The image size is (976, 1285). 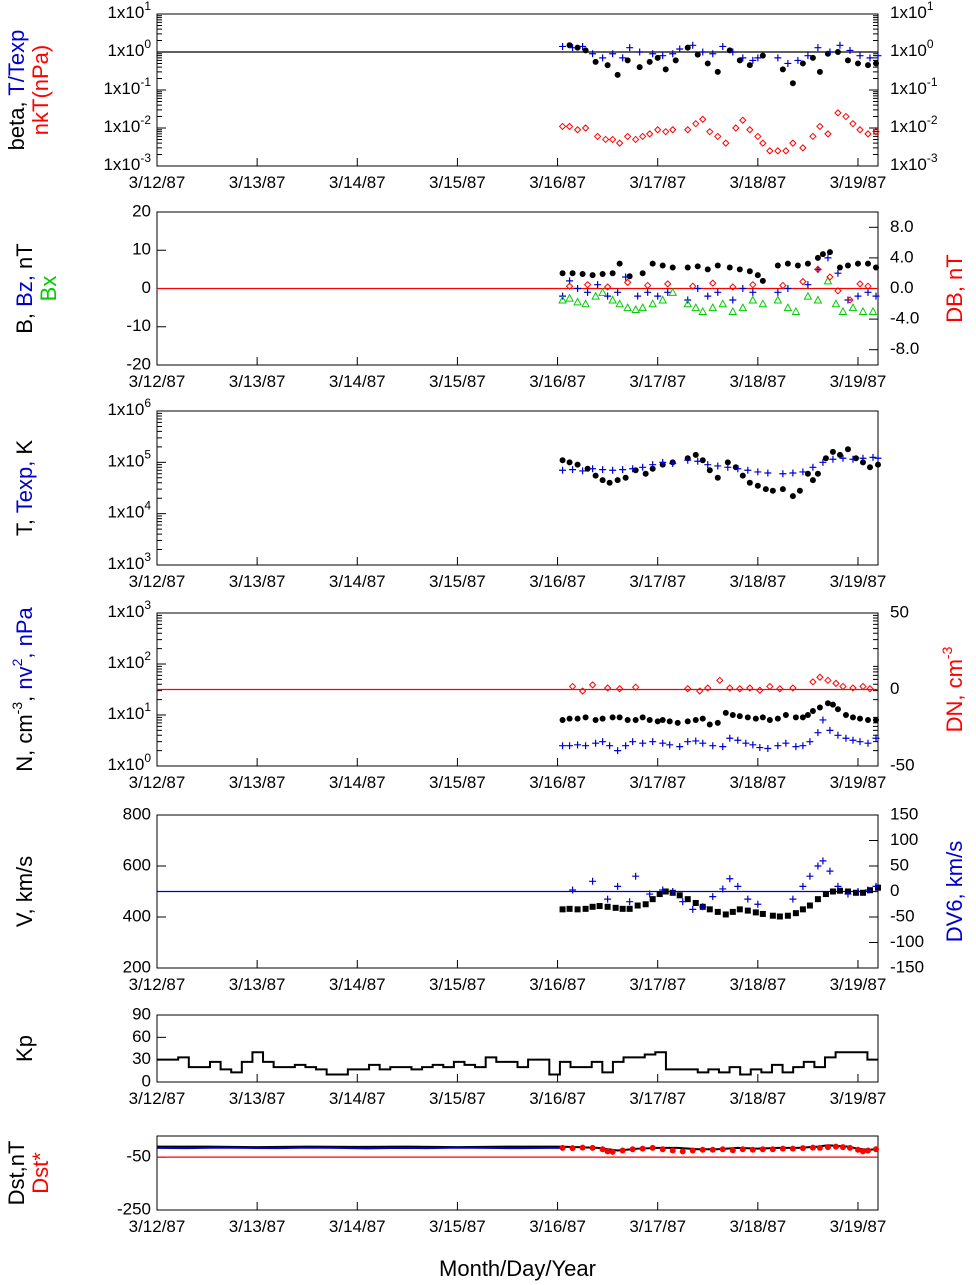 I want to click on y2-tick-label: 50, so click(x=899, y=864).